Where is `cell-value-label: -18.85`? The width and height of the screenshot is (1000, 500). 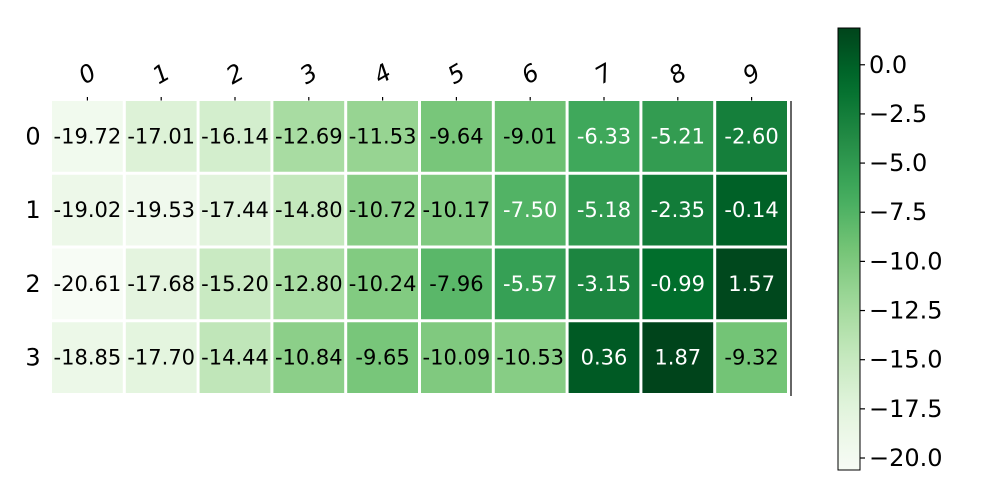 cell-value-label: -18.85 is located at coordinates (88, 358).